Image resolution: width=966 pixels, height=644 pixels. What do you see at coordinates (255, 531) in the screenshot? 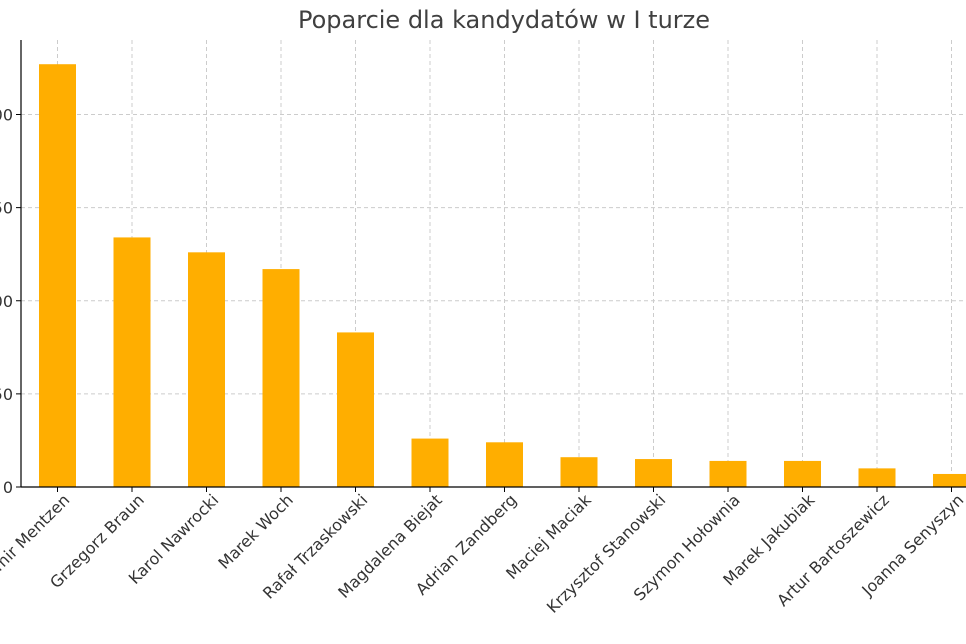
I see `x-tick-label: Marek Woch` at bounding box center [255, 531].